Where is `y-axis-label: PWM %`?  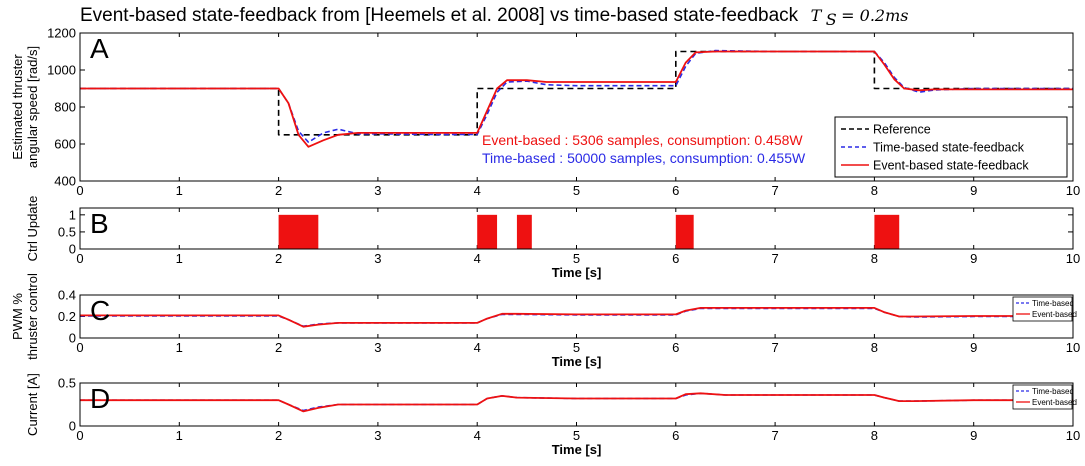 y-axis-label: PWM % is located at coordinates (17, 316).